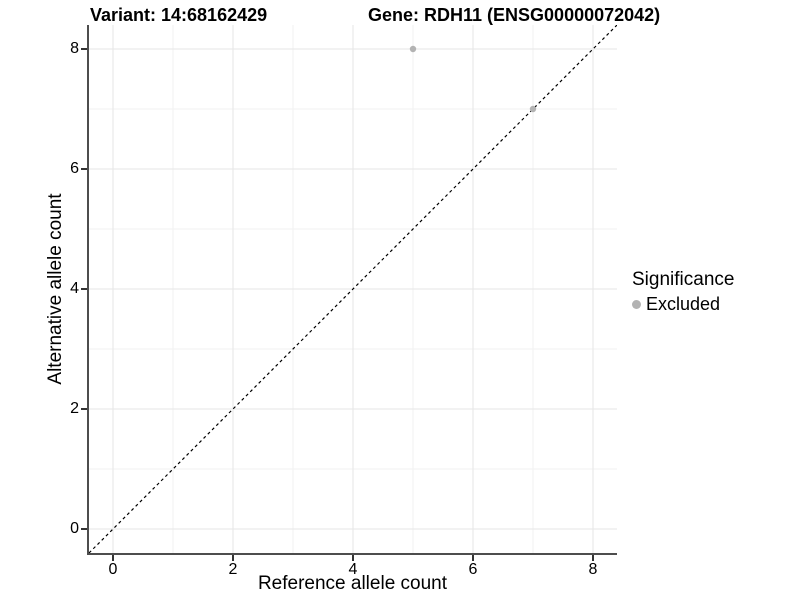  What do you see at coordinates (113, 569) in the screenshot?
I see `x-tick-label: 0` at bounding box center [113, 569].